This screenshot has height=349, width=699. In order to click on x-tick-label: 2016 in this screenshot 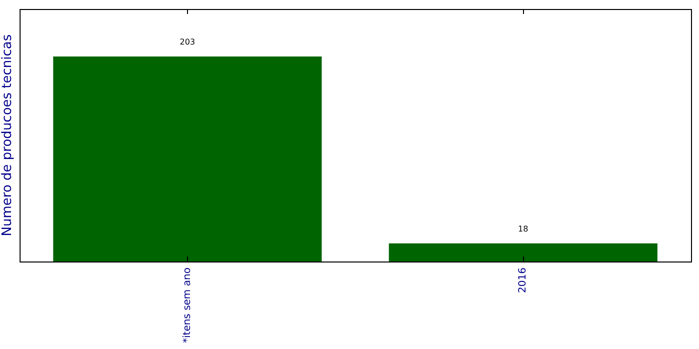, I will do `click(523, 281)`.